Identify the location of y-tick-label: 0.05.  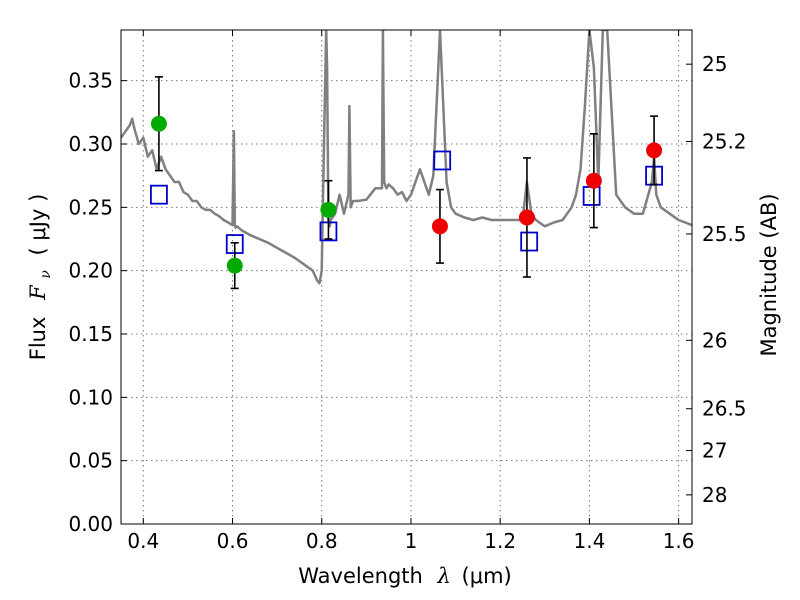
(90, 461).